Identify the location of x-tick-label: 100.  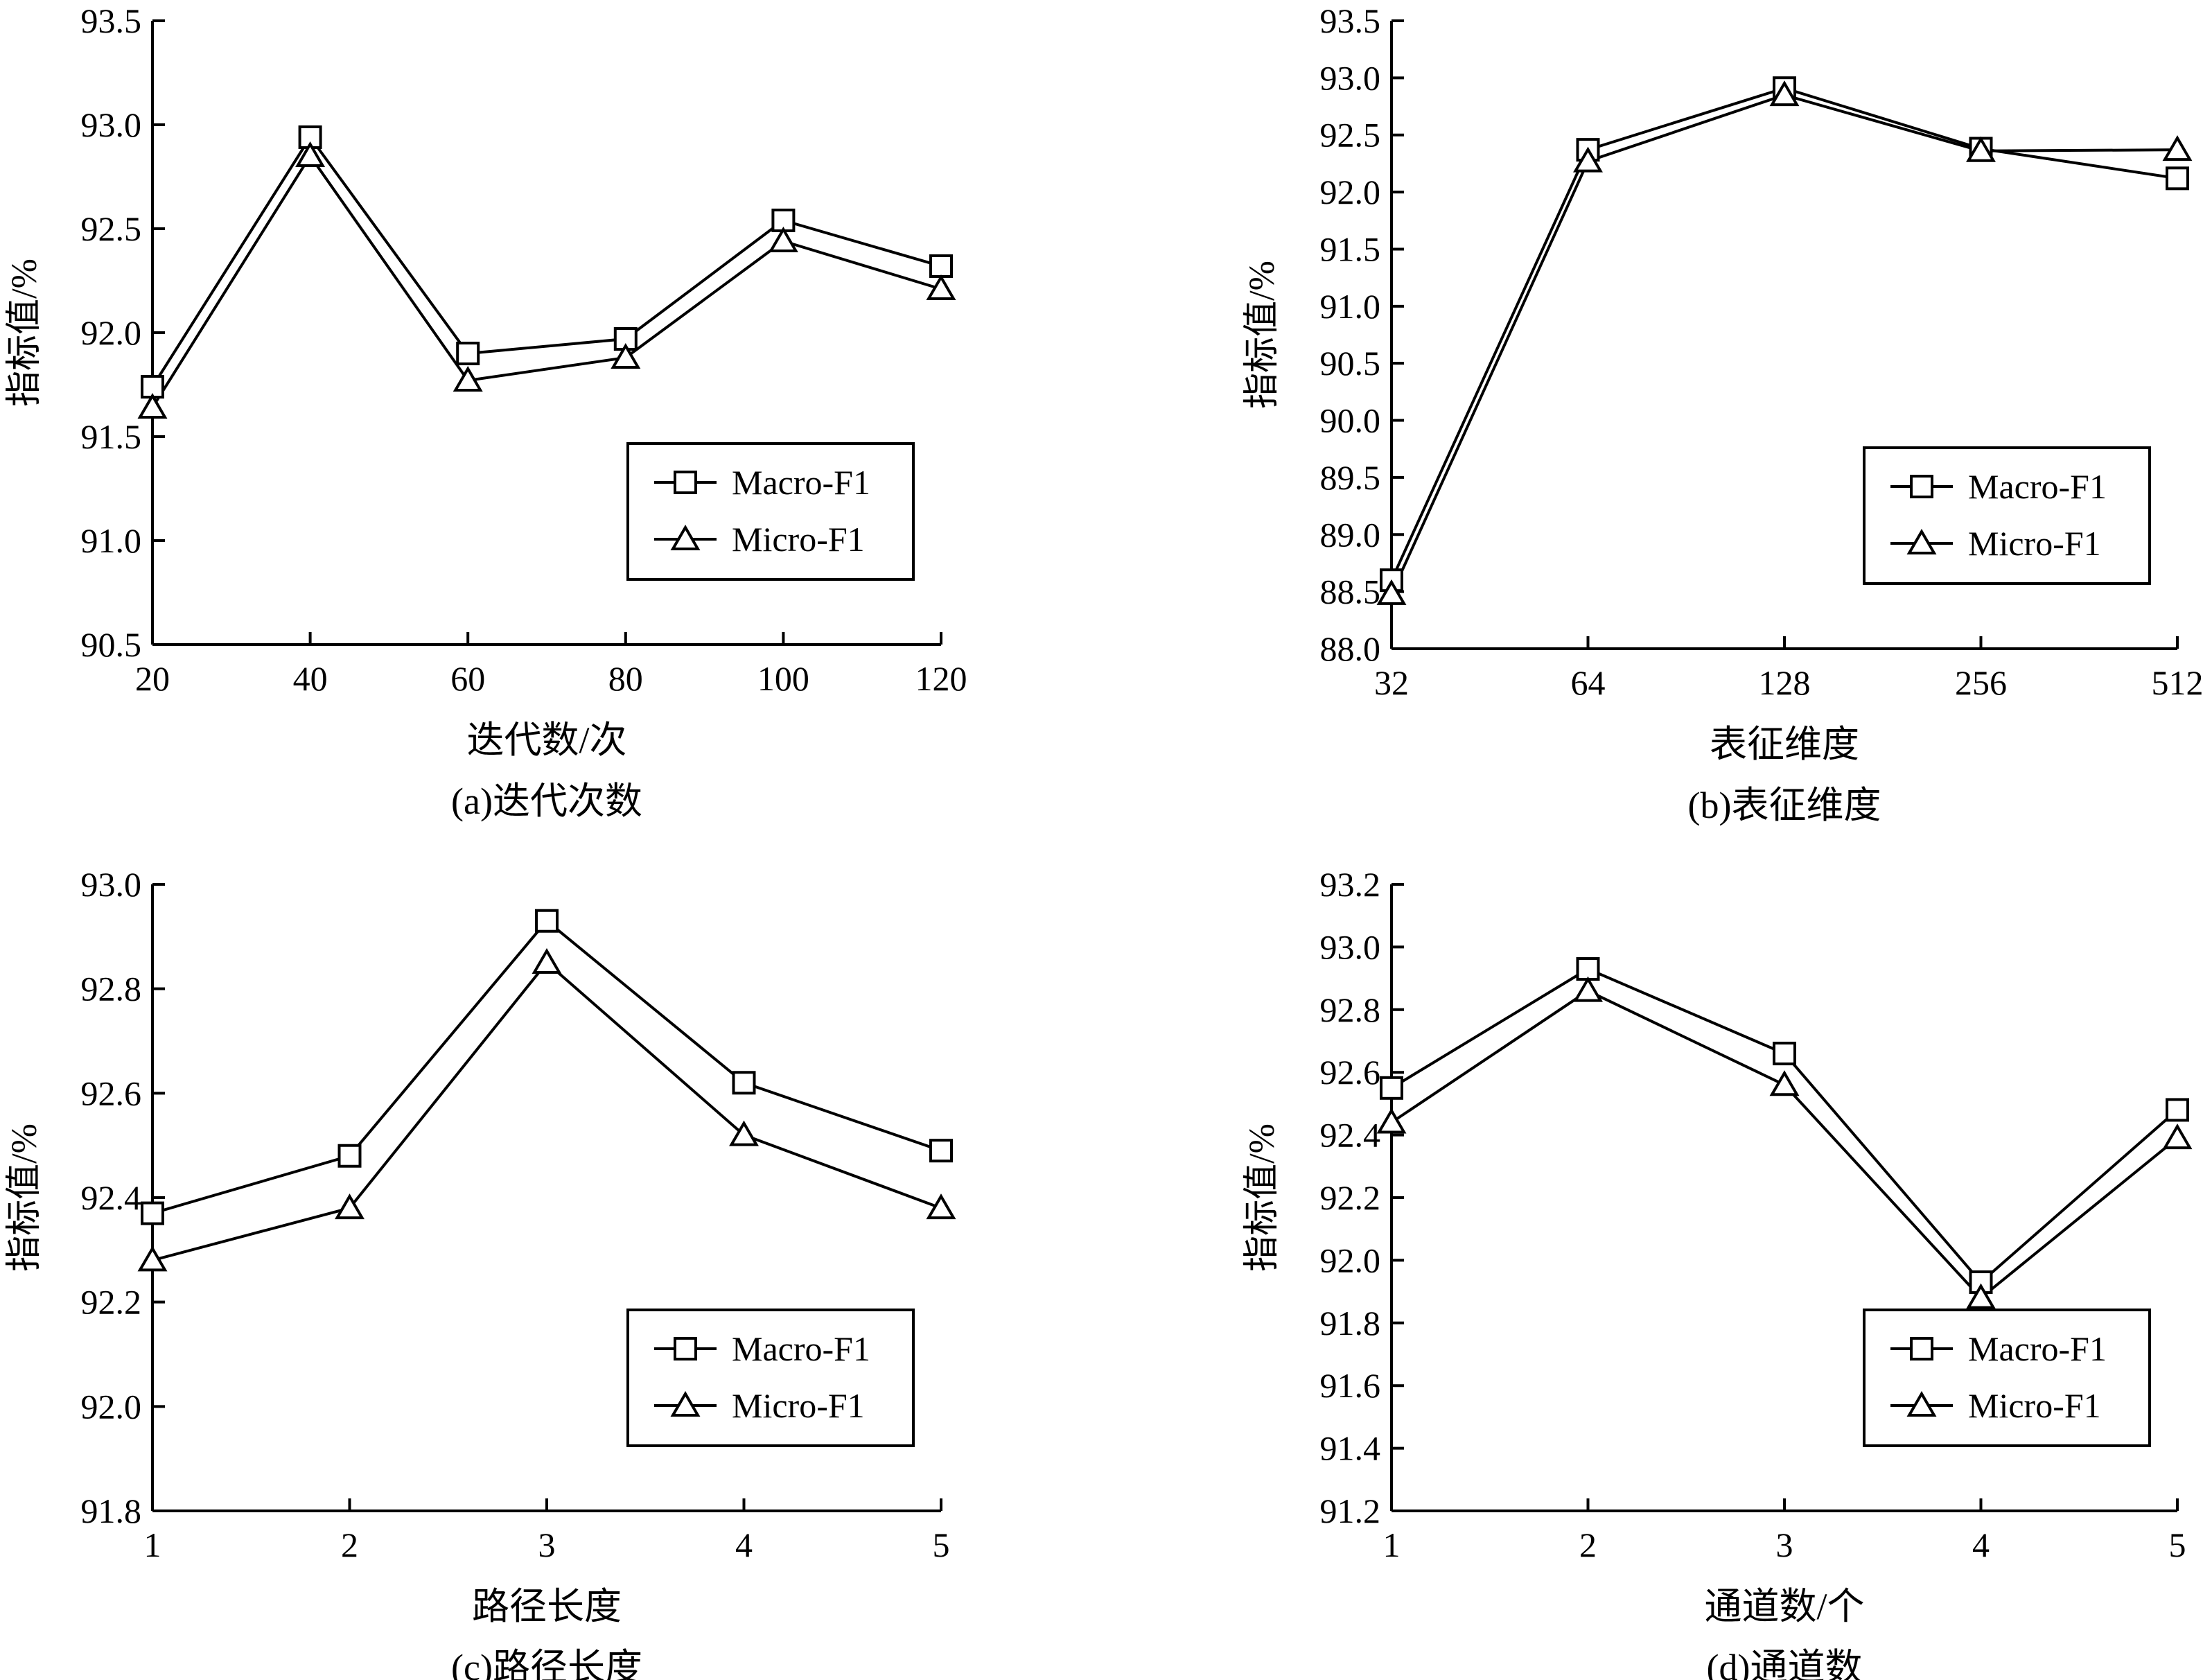
(783, 678).